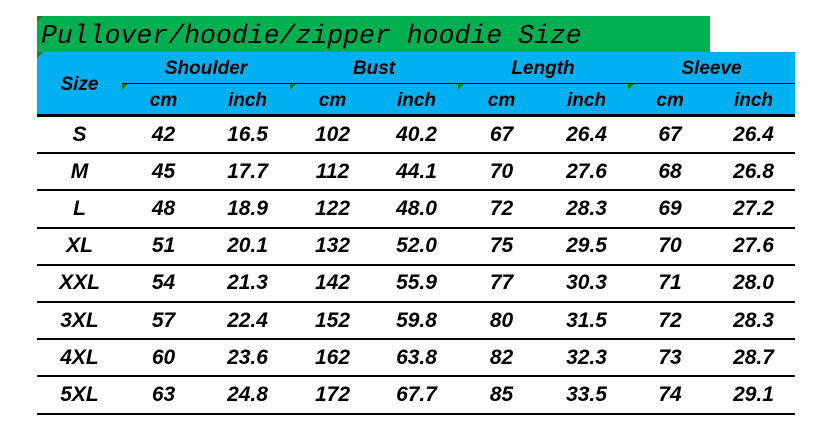 This screenshot has width=832, height=432. What do you see at coordinates (79, 320) in the screenshot?
I see `cell-size: 3XL` at bounding box center [79, 320].